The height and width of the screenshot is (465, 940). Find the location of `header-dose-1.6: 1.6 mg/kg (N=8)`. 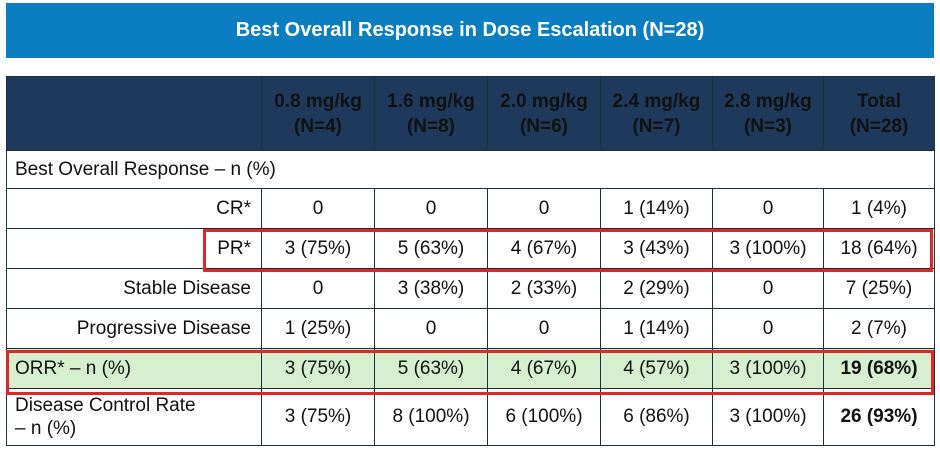

header-dose-1.6: 1.6 mg/kg (N=8) is located at coordinates (431, 113).